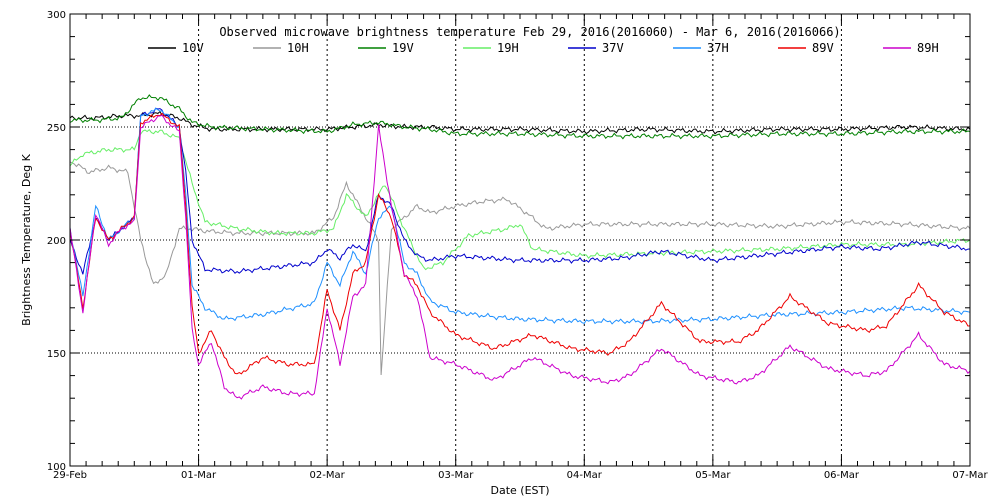 The height and width of the screenshot is (500, 1000). I want to click on y-tick-label-200: 200, so click(56, 241).